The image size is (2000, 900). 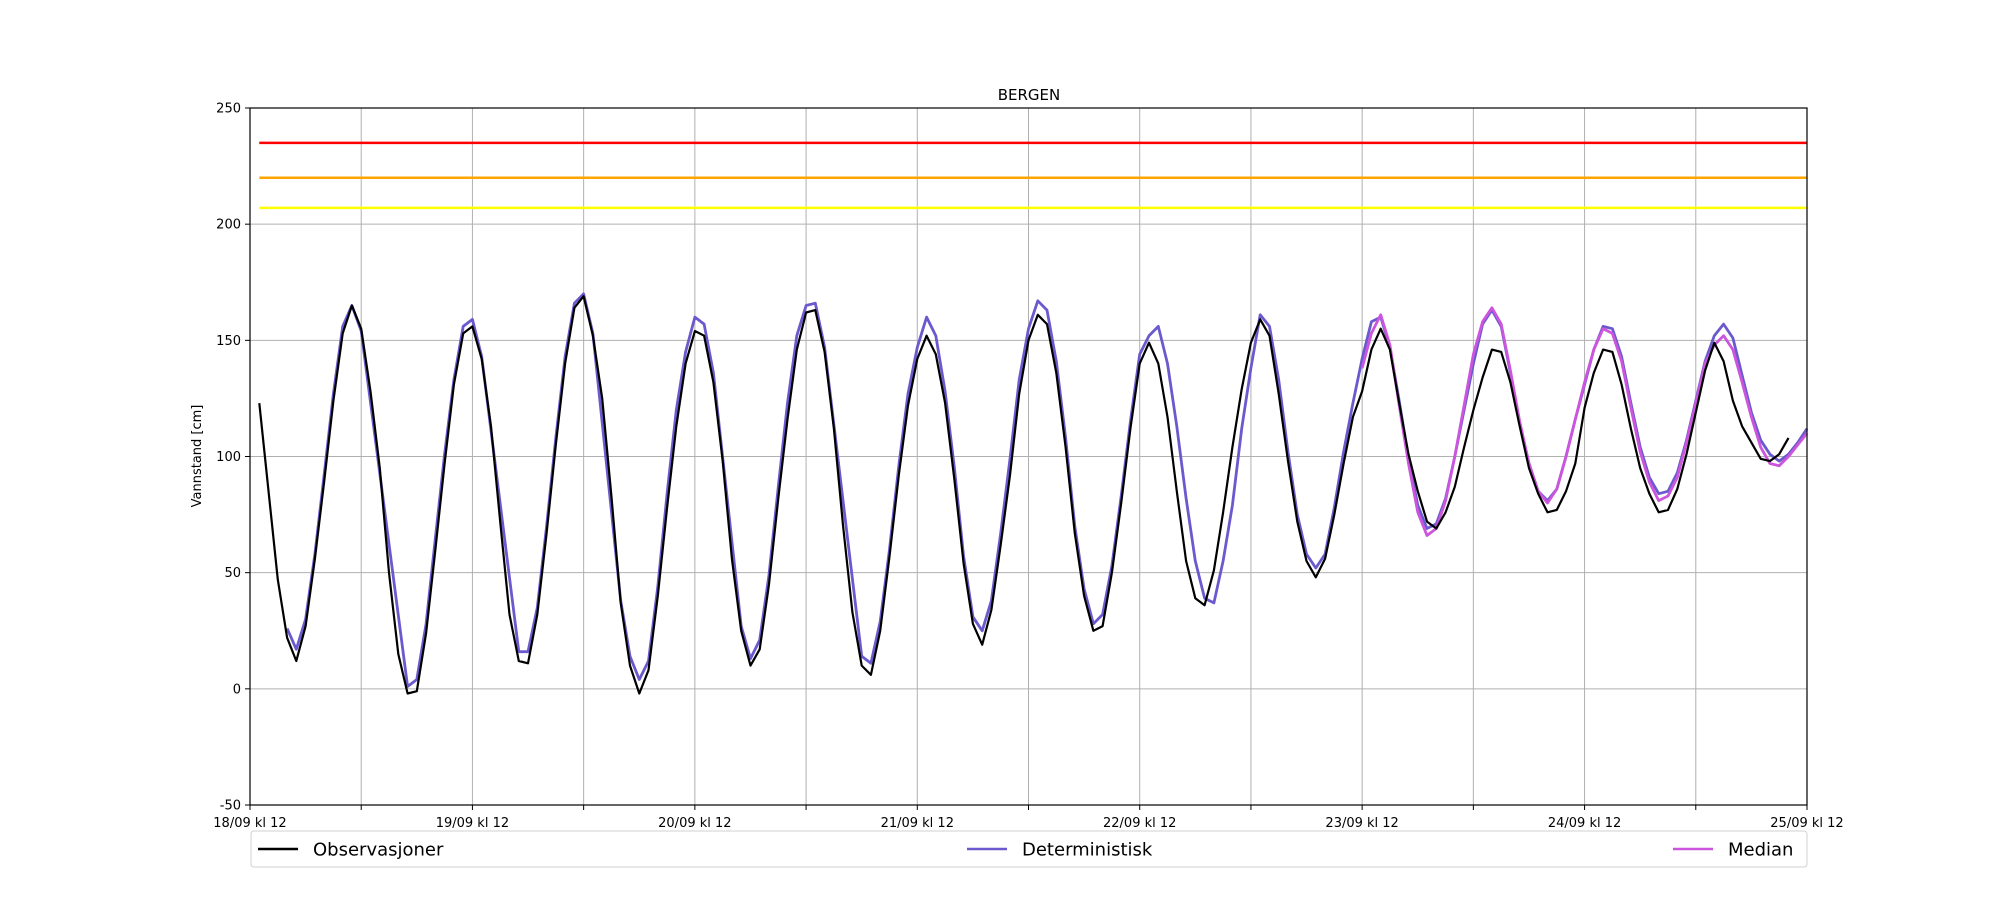 What do you see at coordinates (1087, 850) in the screenshot?
I see `legend-label: Deterministisk` at bounding box center [1087, 850].